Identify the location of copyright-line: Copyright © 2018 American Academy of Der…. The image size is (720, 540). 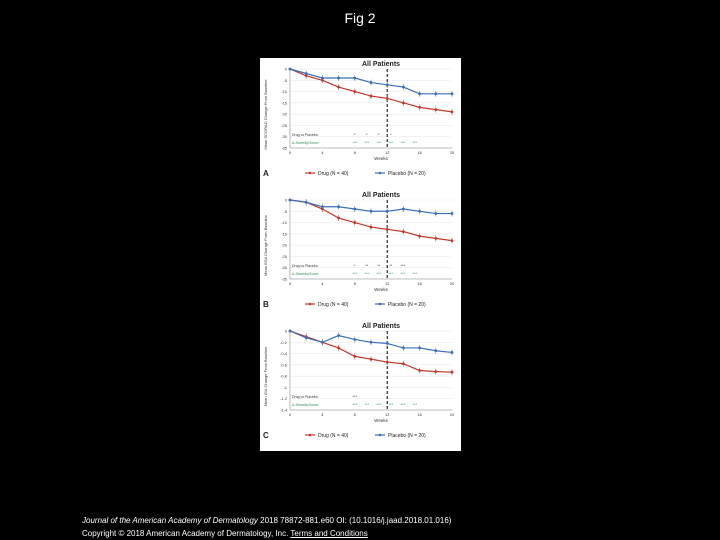
(225, 534).